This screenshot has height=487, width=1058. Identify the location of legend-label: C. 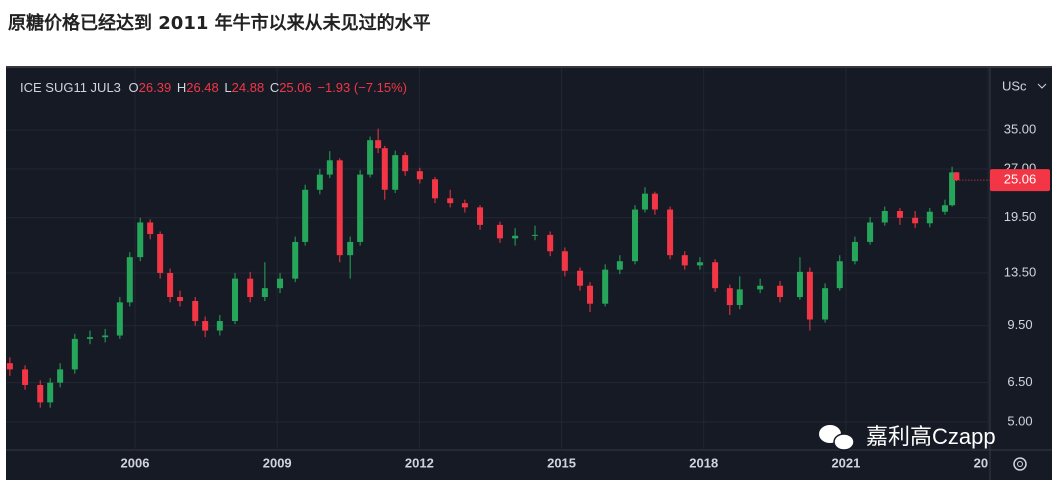
(274, 87).